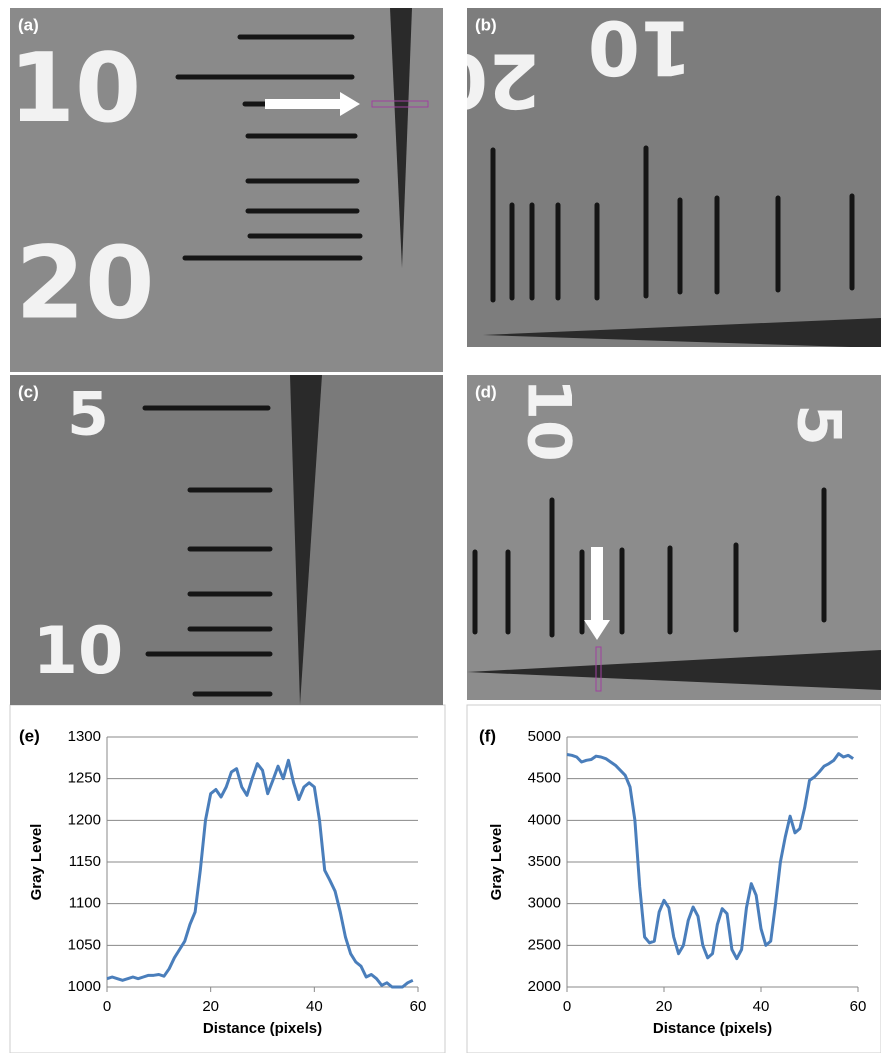  Describe the element at coordinates (544, 903) in the screenshot. I see `y-tick-label: 3000` at that location.